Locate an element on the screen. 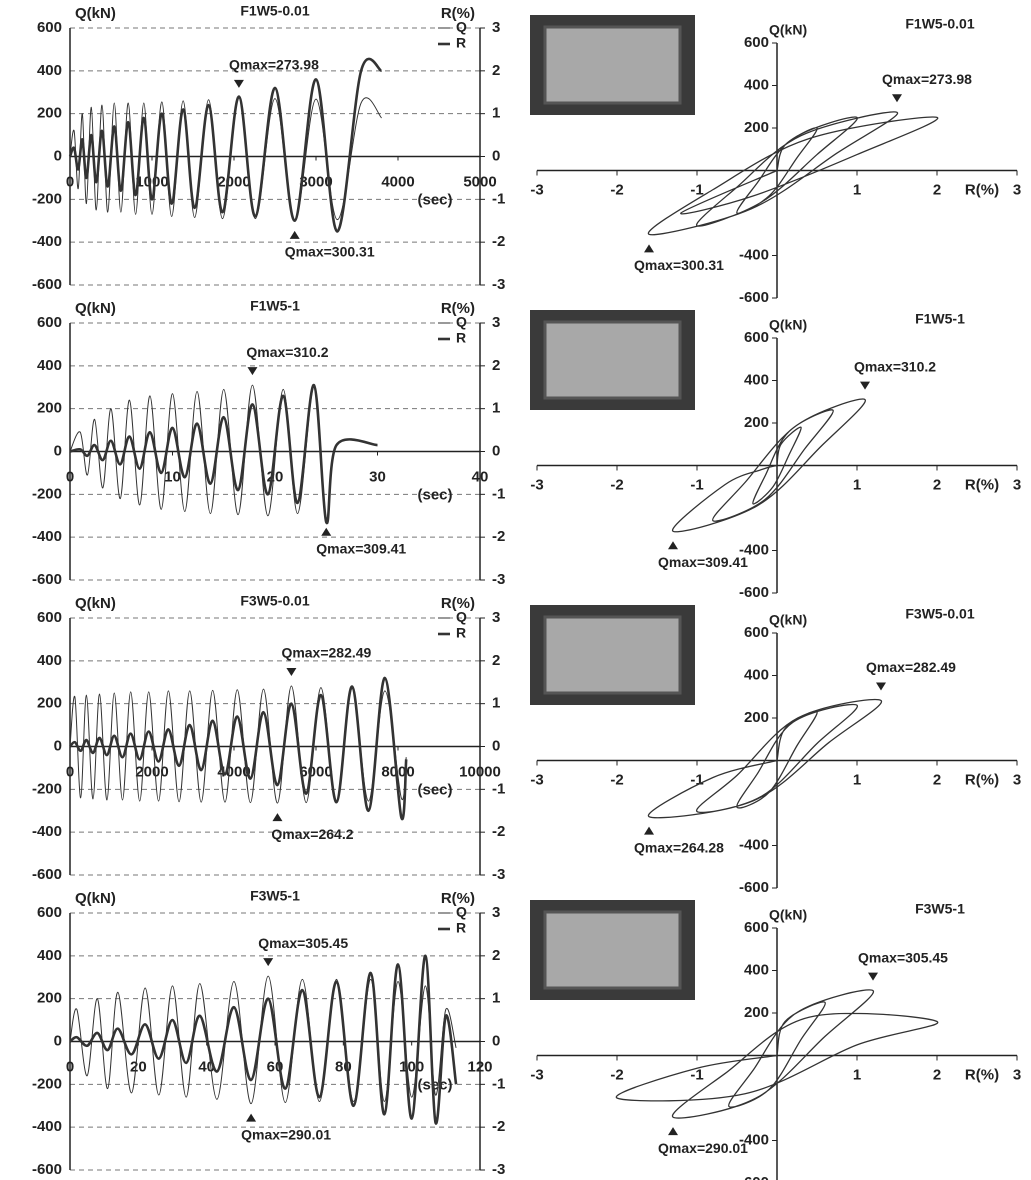 Image resolution: width=1031 pixels, height=1180 pixels. y2-tick-label: -1 is located at coordinates (498, 788).